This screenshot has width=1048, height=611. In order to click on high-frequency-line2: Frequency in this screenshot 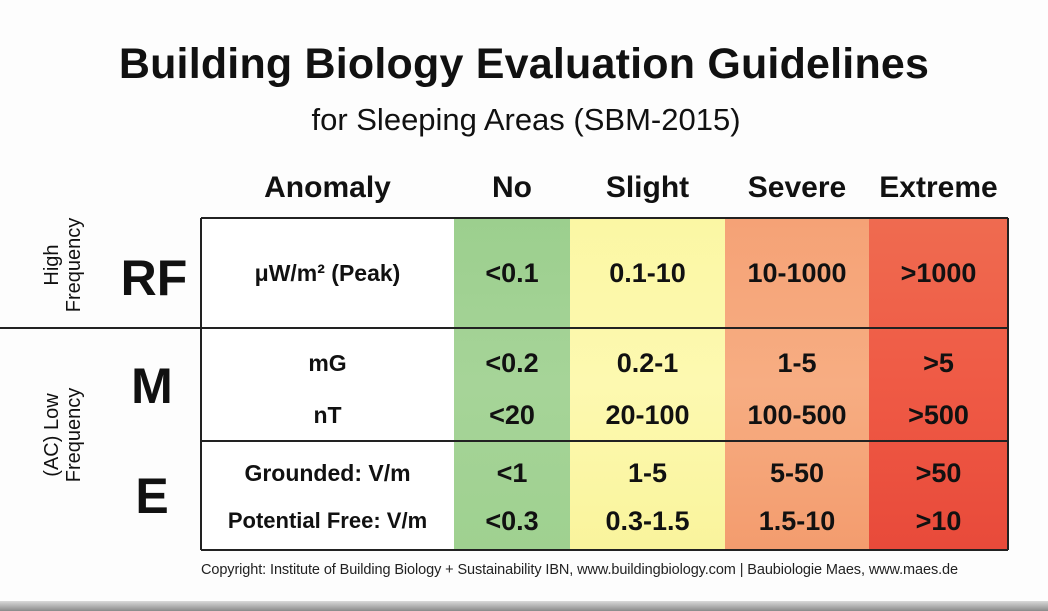, I will do `click(74, 265)`.